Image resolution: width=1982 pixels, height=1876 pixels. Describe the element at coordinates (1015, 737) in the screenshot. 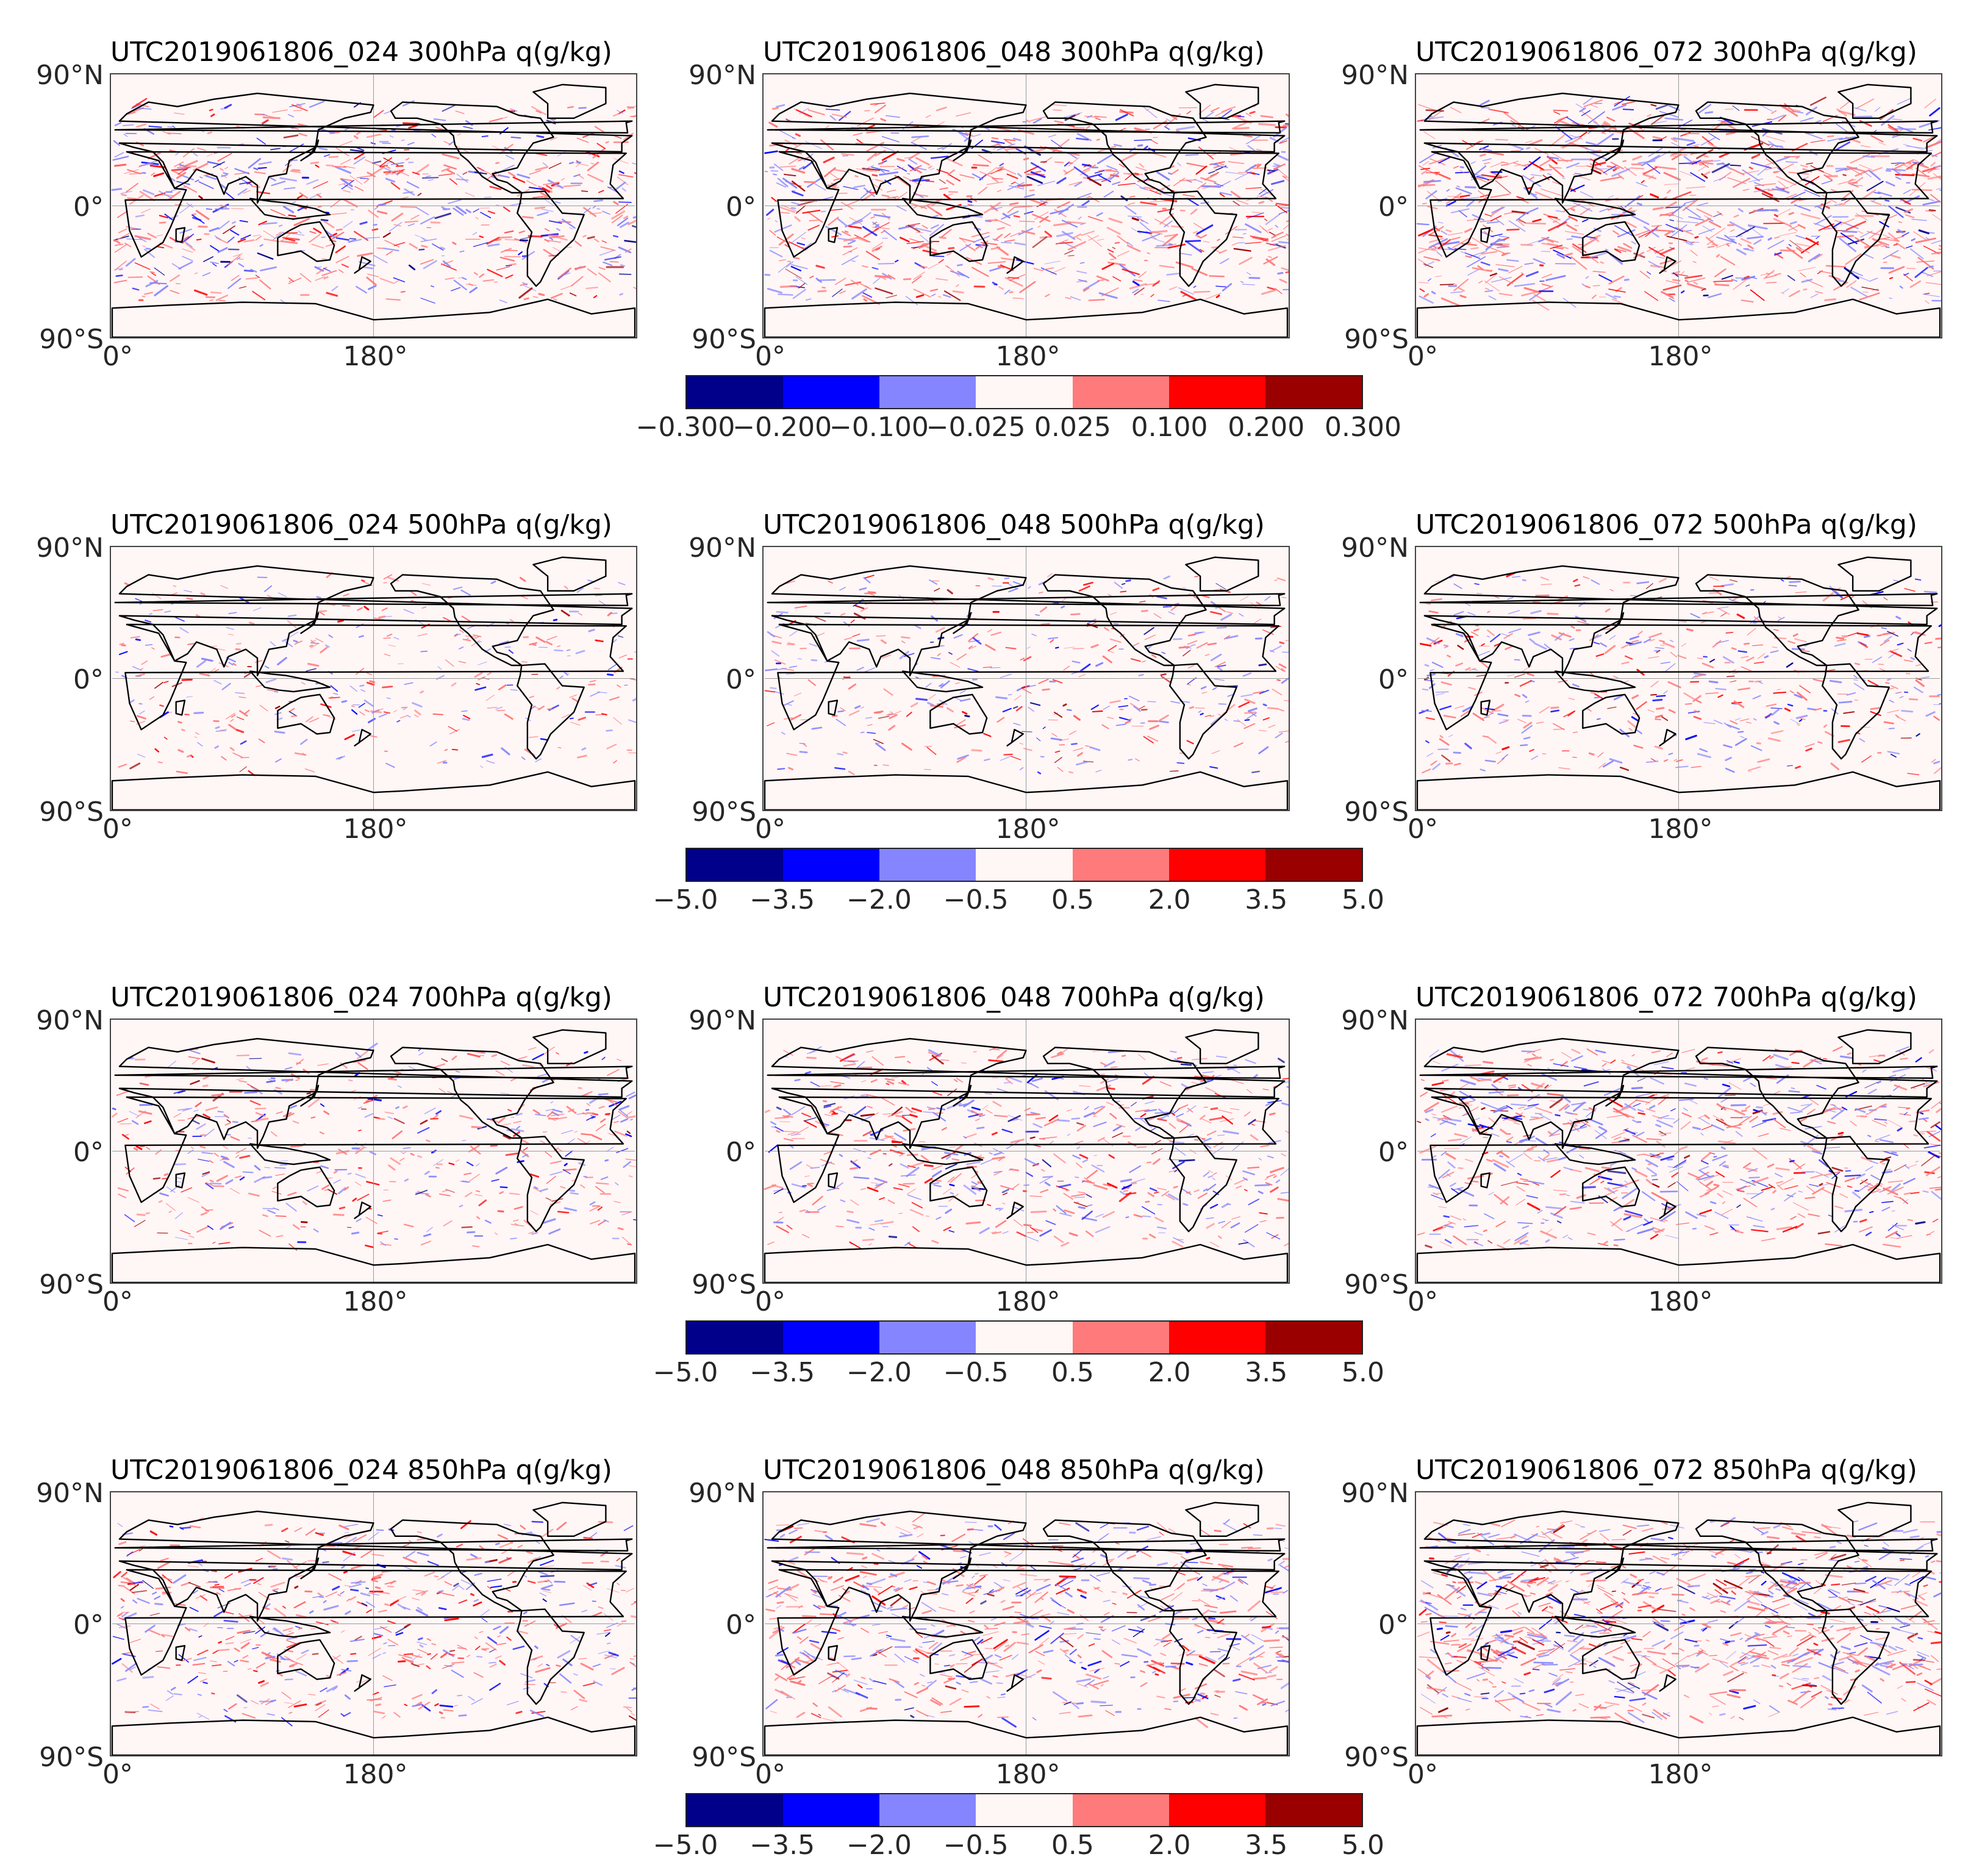

I see `coastline` at that location.